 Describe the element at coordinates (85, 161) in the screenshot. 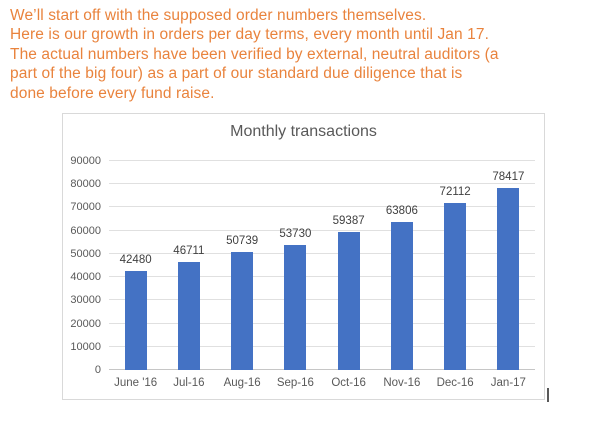

I see `y-tick-label: 90000` at that location.